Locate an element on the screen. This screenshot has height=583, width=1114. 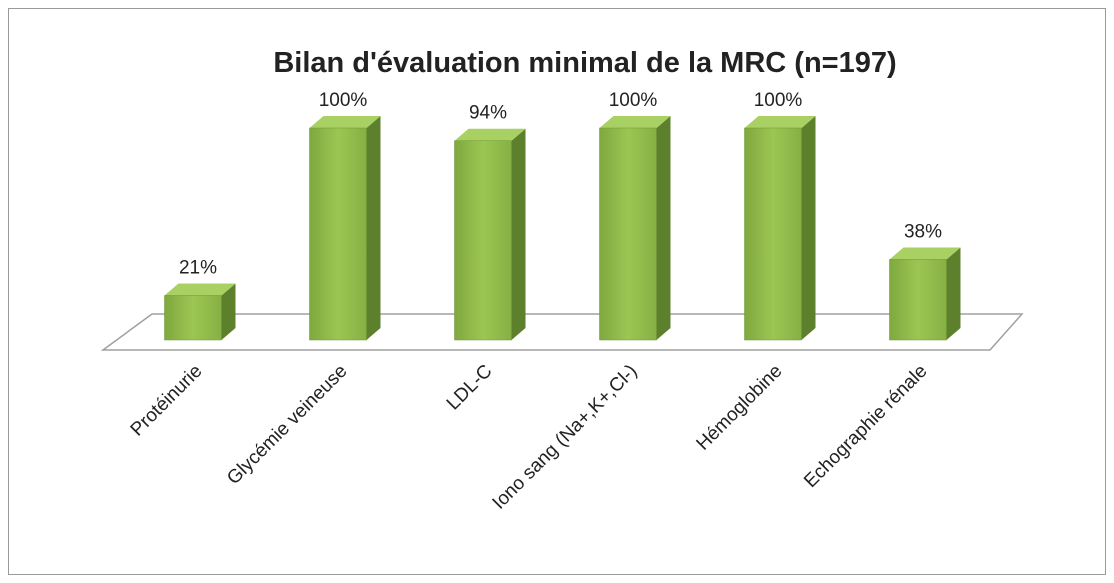
floor is located at coordinates (562, 332).